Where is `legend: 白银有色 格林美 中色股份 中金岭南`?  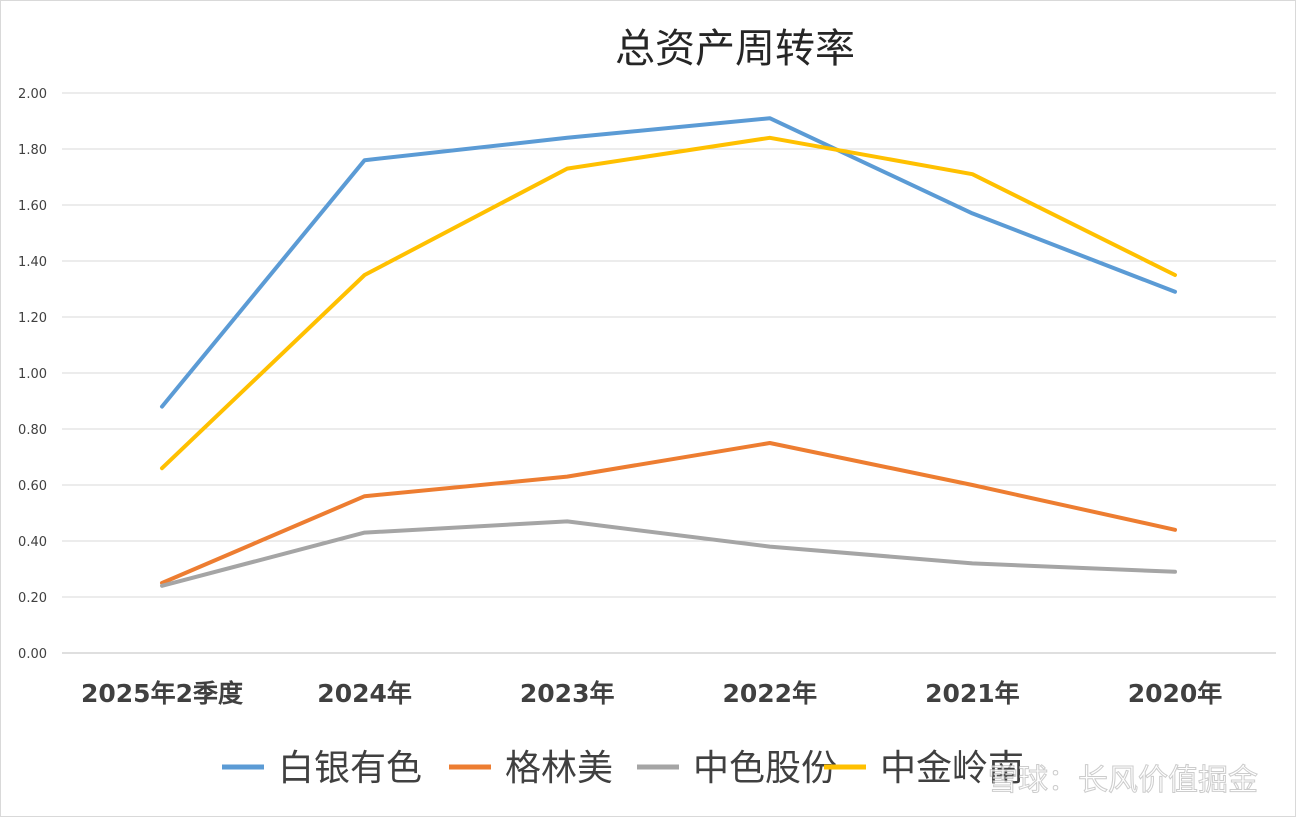 legend: 白银有色 格林美 中色股份 中金岭南 is located at coordinates (623, 768).